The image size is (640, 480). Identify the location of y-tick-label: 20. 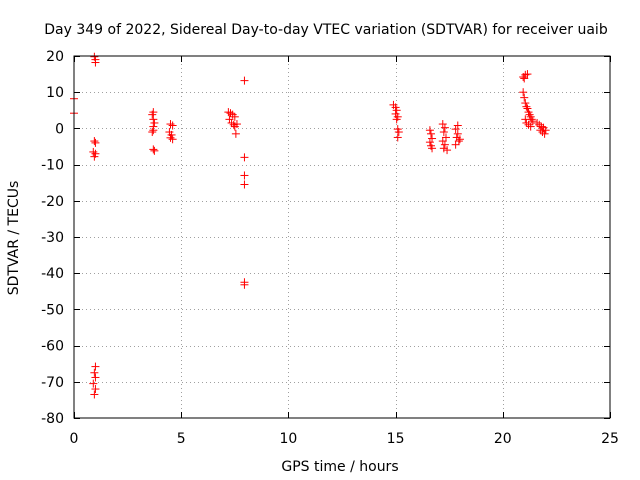
(55, 57).